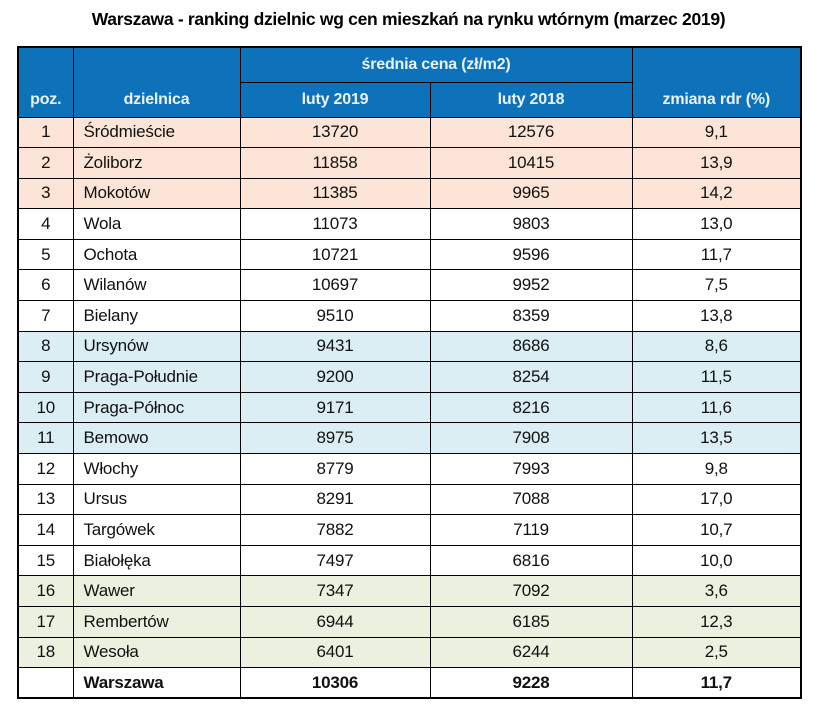 The width and height of the screenshot is (817, 706). What do you see at coordinates (531, 591) in the screenshot?
I see `price-2018-cell: 7092` at bounding box center [531, 591].